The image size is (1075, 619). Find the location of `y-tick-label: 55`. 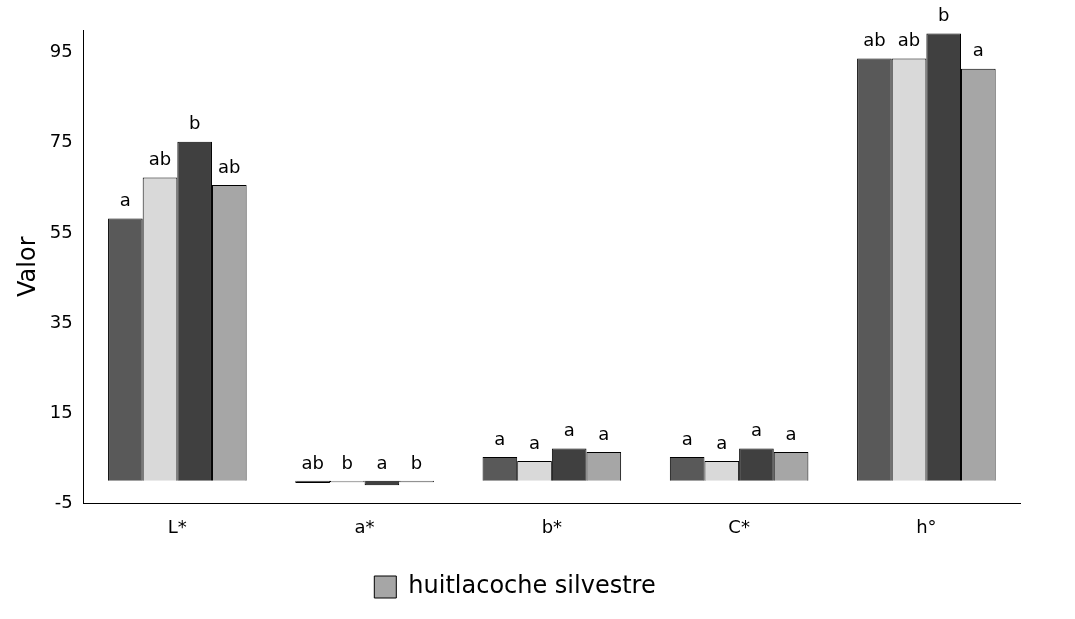

y-tick-label: 55 is located at coordinates (61, 231).